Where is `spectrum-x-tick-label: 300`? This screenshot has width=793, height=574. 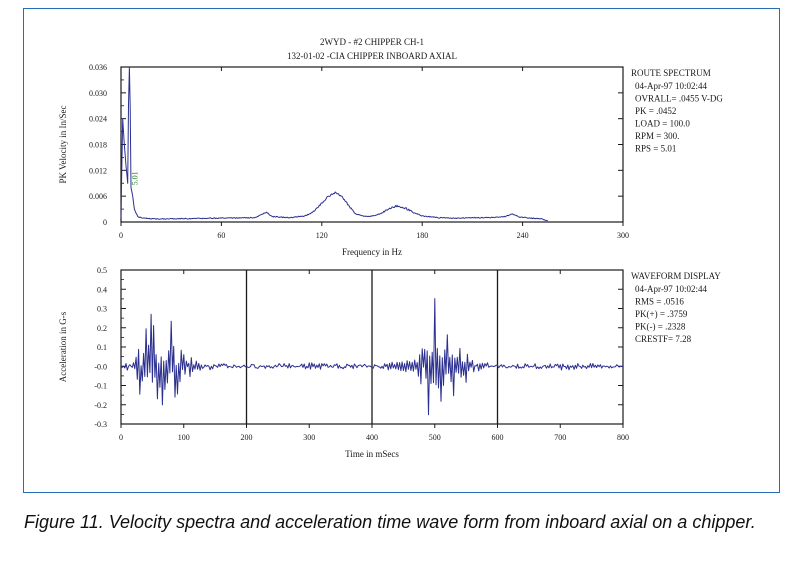
spectrum-x-tick-label: 300 is located at coordinates (623, 235).